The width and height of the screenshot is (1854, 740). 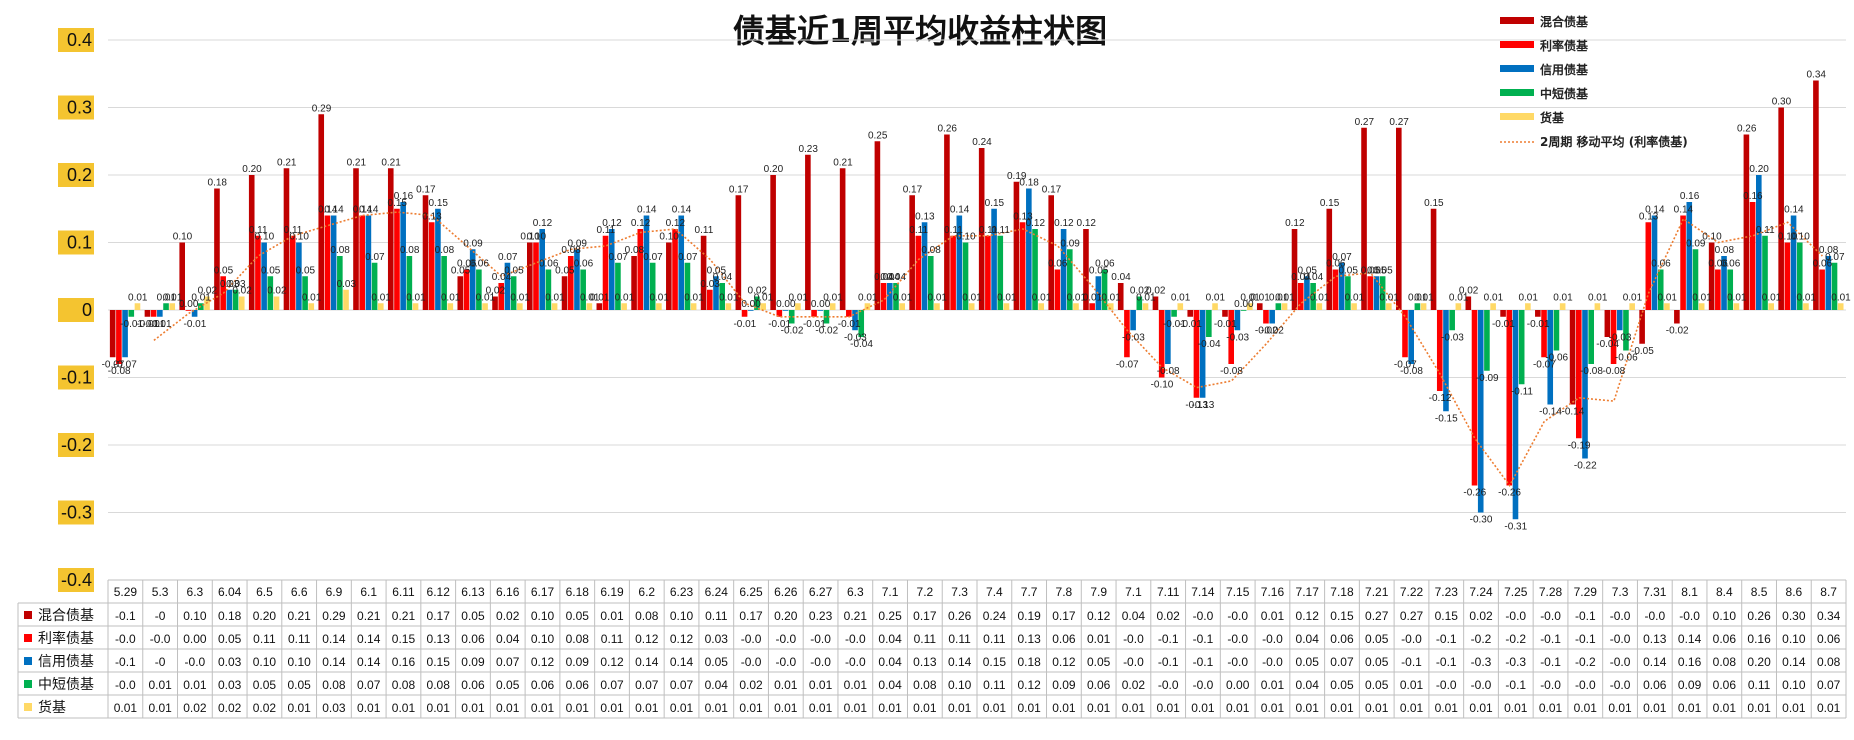 I want to click on legend-label: 货基, so click(x=1552, y=117).